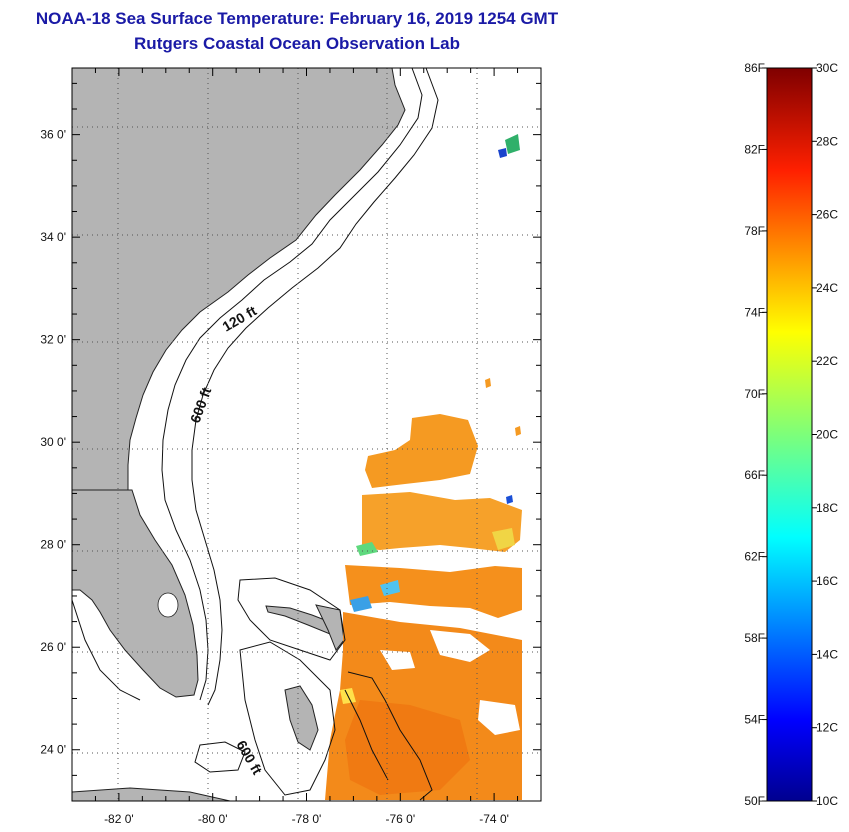 The height and width of the screenshot is (832, 849). What do you see at coordinates (754, 557) in the screenshot?
I see `colorbar-f-label: 62F` at bounding box center [754, 557].